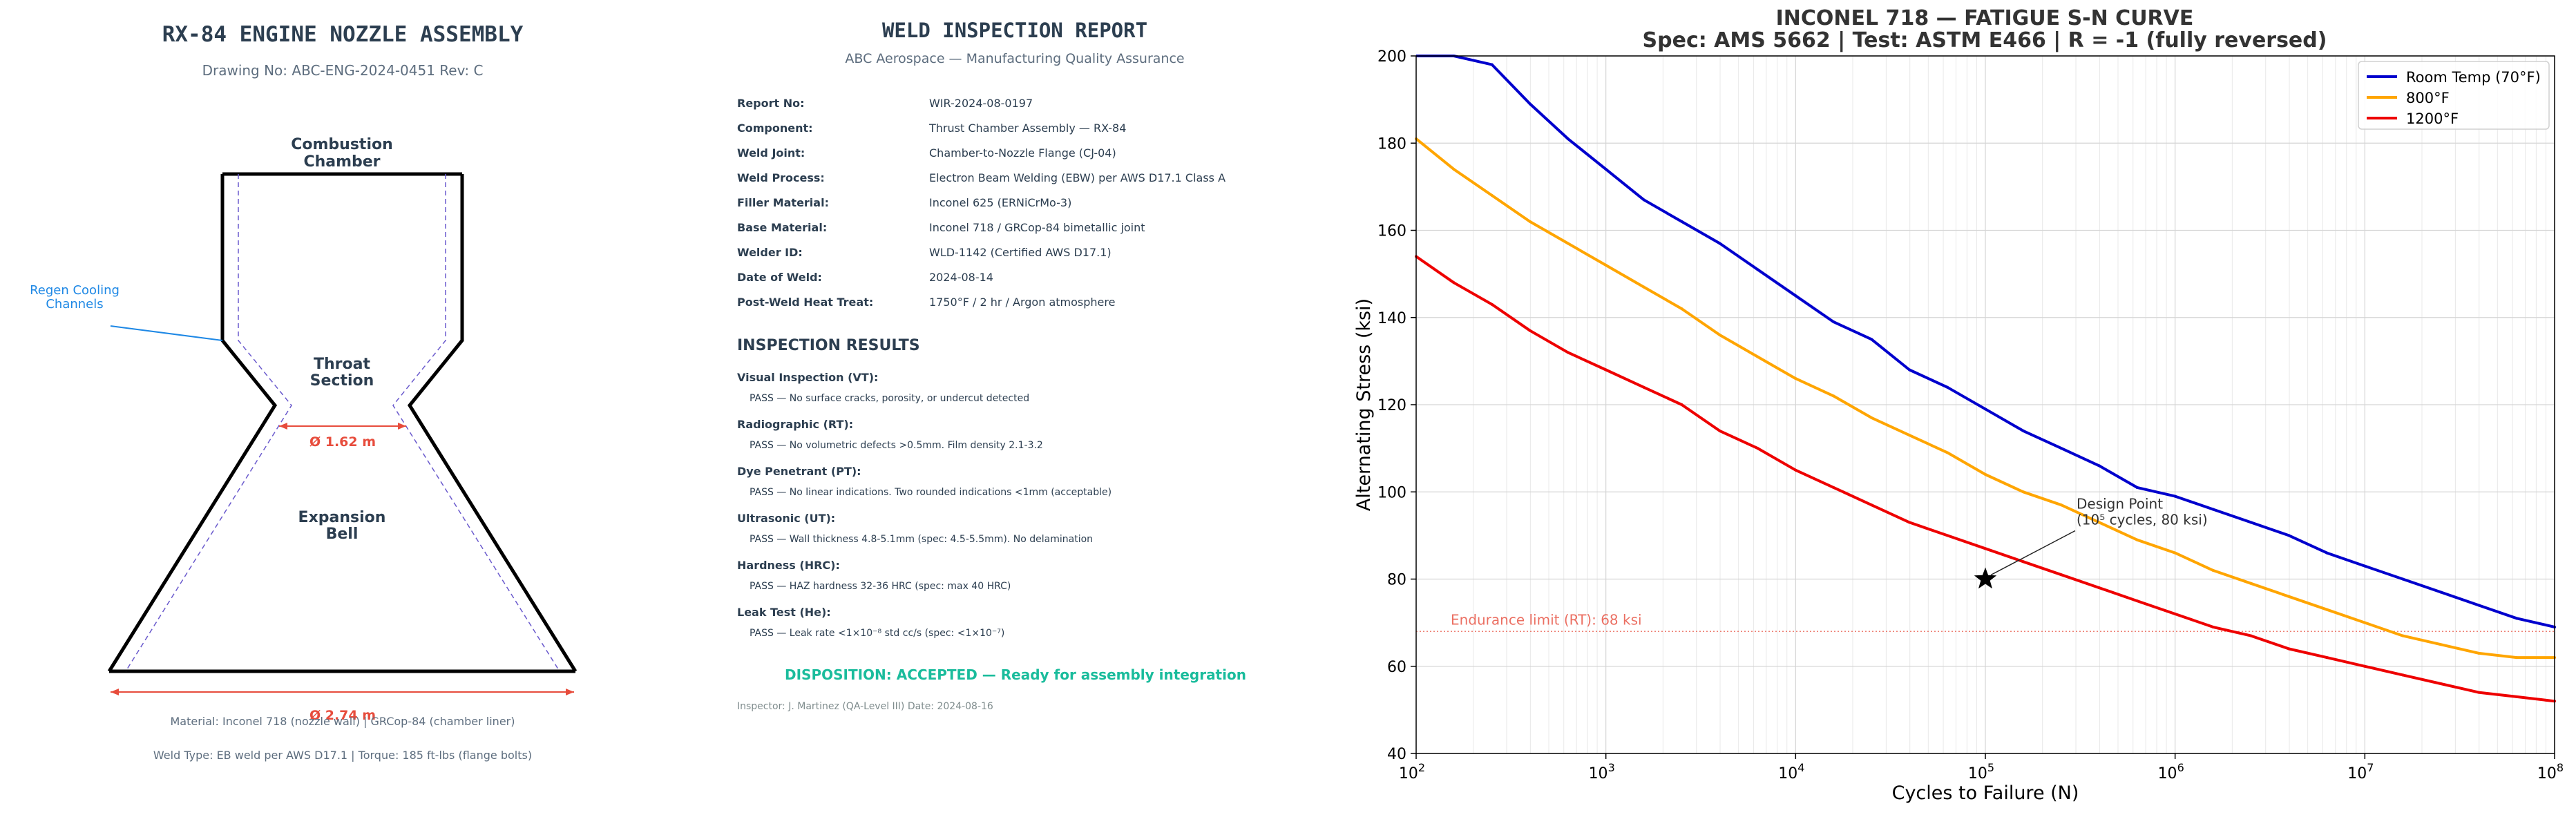  What do you see at coordinates (1391, 405) in the screenshot?
I see `y-tick-label: 120` at bounding box center [1391, 405].